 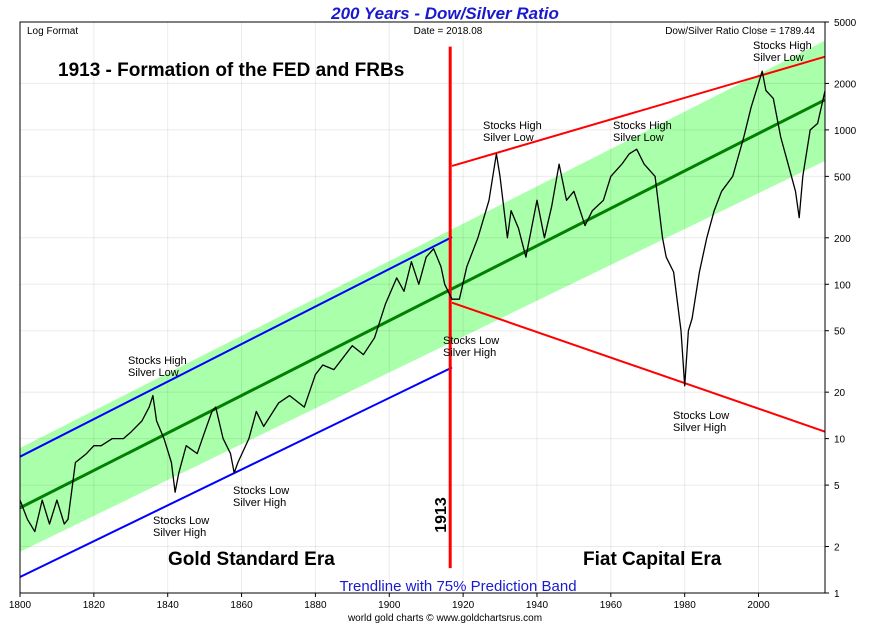 I want to click on x-tick-label: 1880, so click(x=315, y=605).